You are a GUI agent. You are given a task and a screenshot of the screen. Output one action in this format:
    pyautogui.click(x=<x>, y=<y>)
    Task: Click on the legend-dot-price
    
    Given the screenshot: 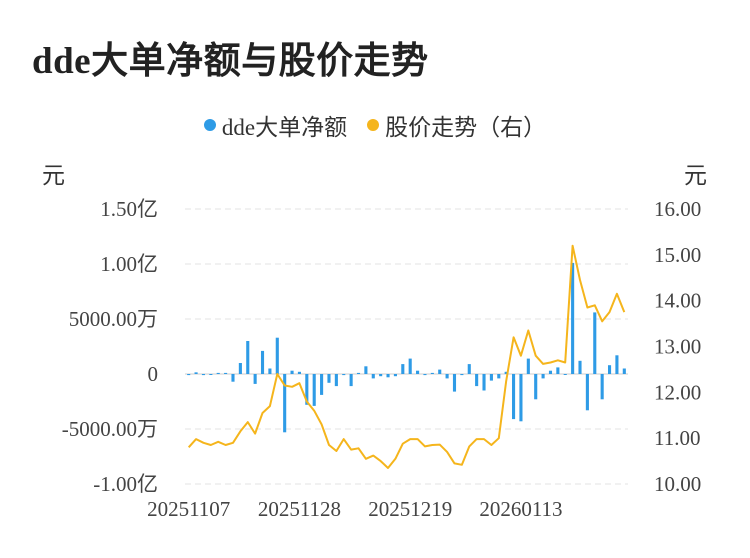 What is the action you would take?
    pyautogui.click(x=373, y=125)
    